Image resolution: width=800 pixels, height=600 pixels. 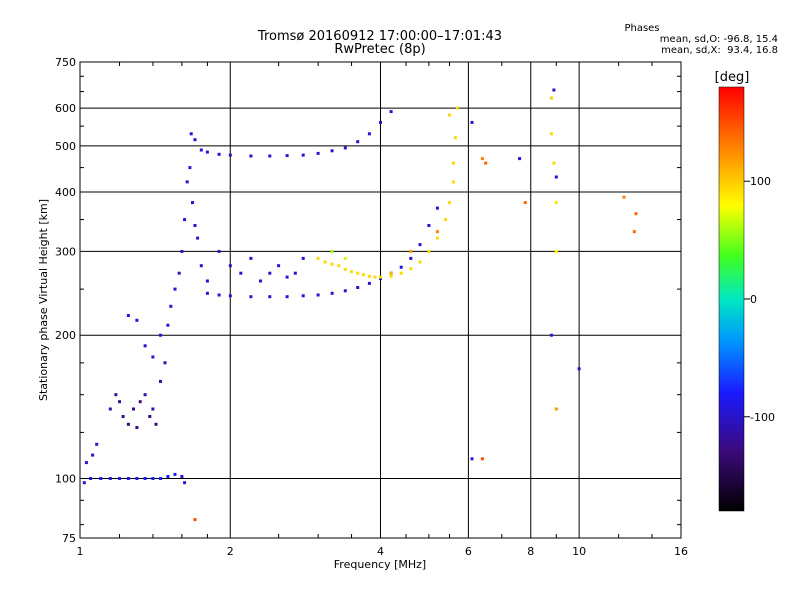 What do you see at coordinates (65, 192) in the screenshot?
I see `y-tick-label: 400` at bounding box center [65, 192].